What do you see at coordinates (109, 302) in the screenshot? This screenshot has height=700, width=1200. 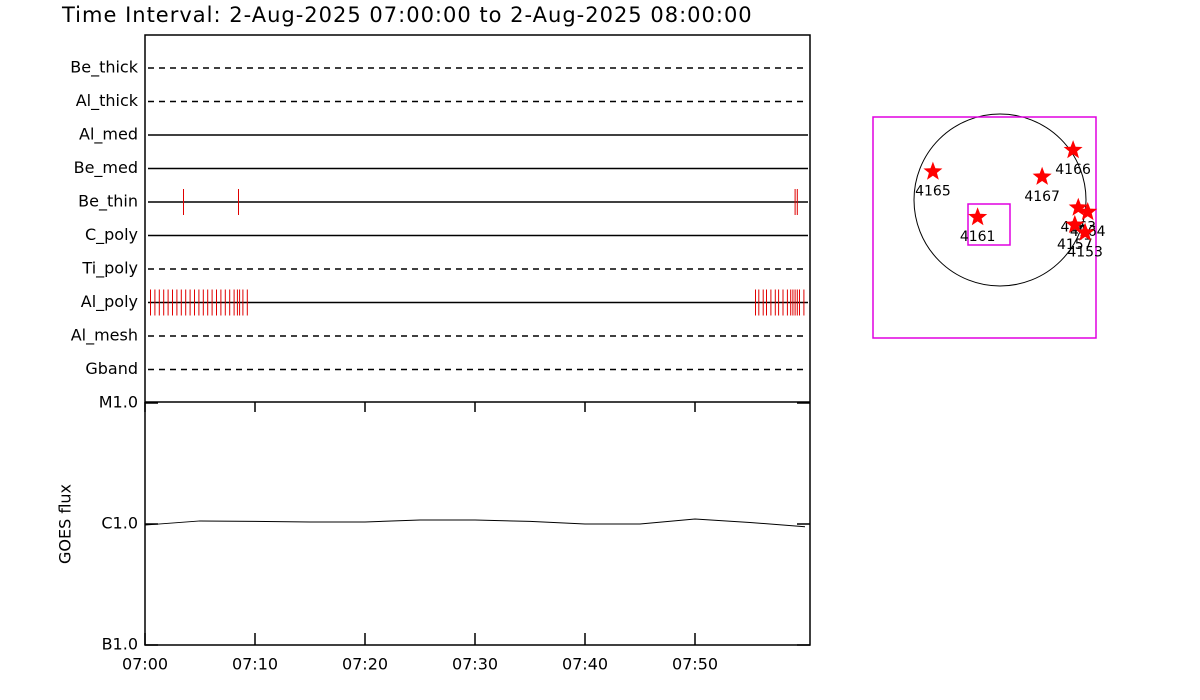 I see `row-label: Al_poly` at bounding box center [109, 302].